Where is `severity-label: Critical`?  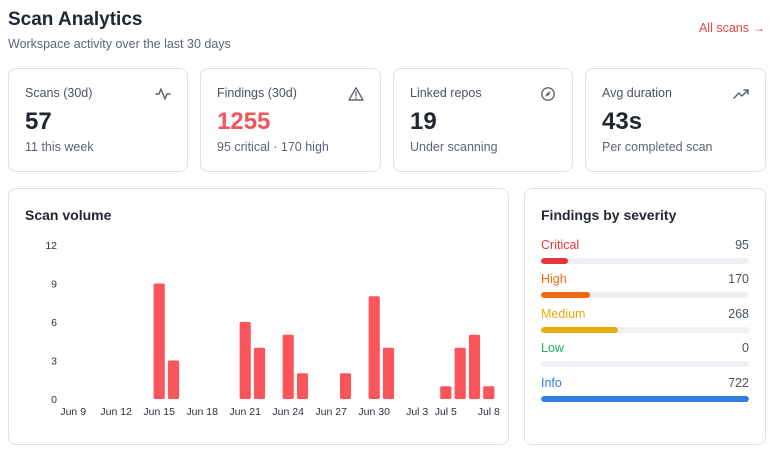
severity-label: Critical is located at coordinates (560, 245).